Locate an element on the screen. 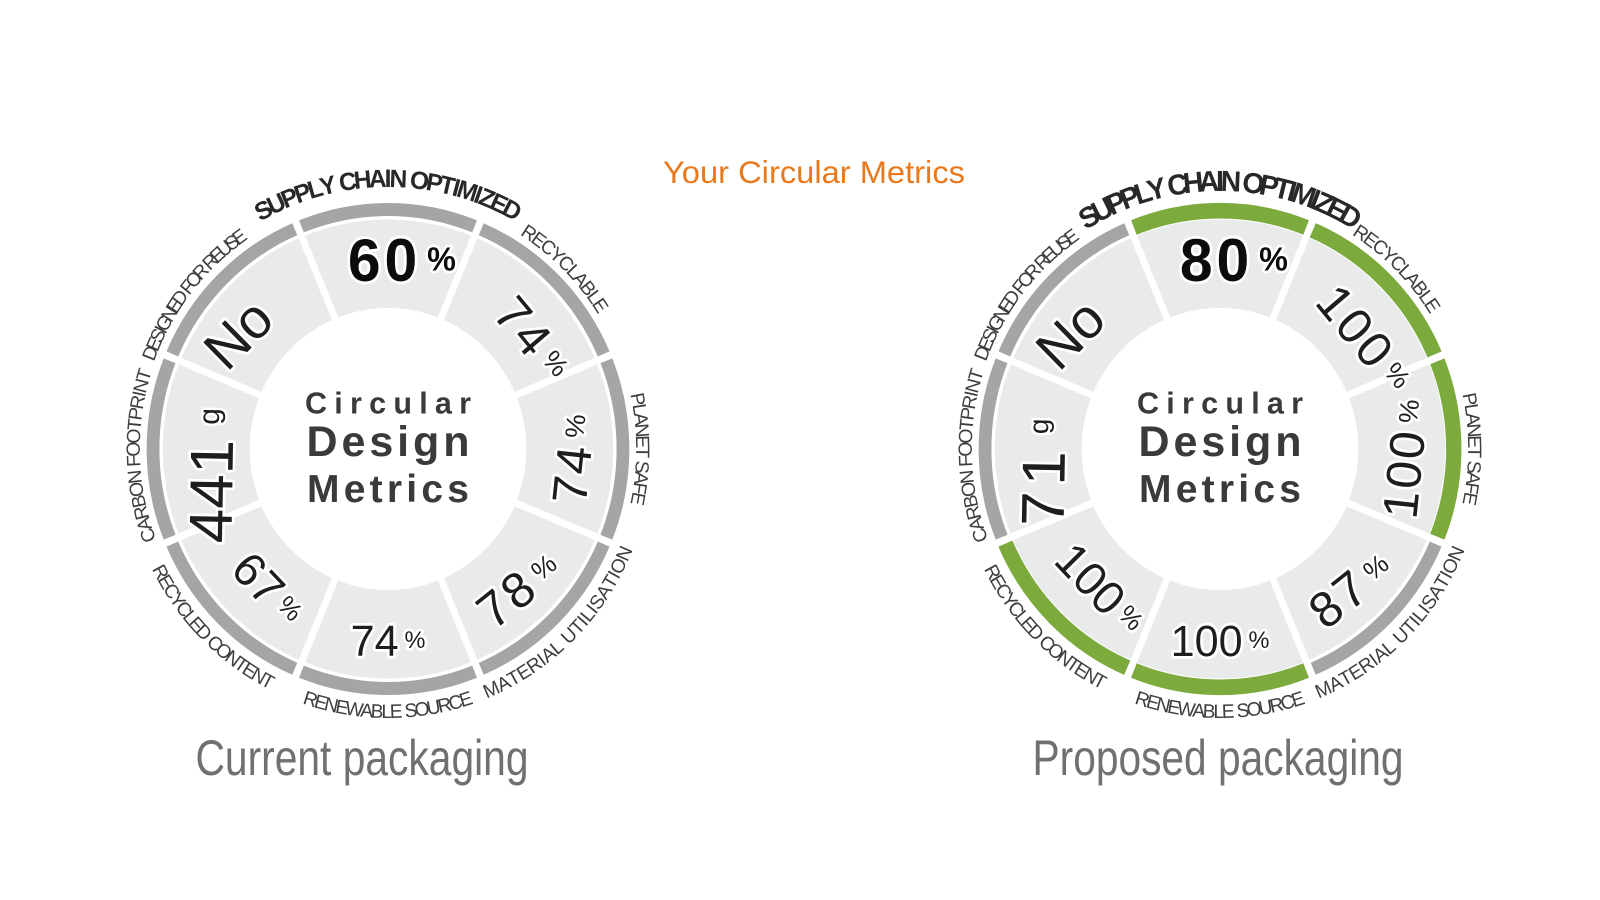 This screenshot has width=1600, height=900. svg-text: Your Circular Metrics is located at coordinates (814, 172).